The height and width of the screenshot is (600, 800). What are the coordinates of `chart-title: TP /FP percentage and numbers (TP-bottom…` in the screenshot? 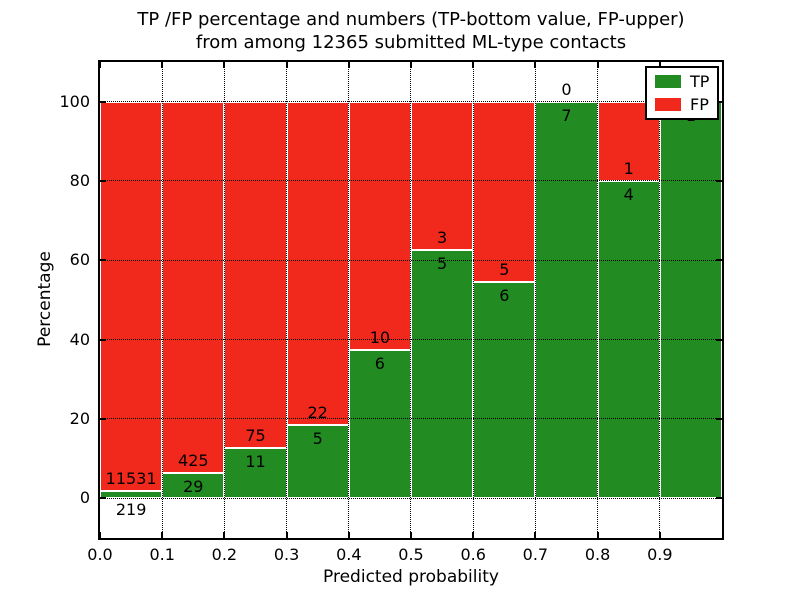 It's located at (411, 31).